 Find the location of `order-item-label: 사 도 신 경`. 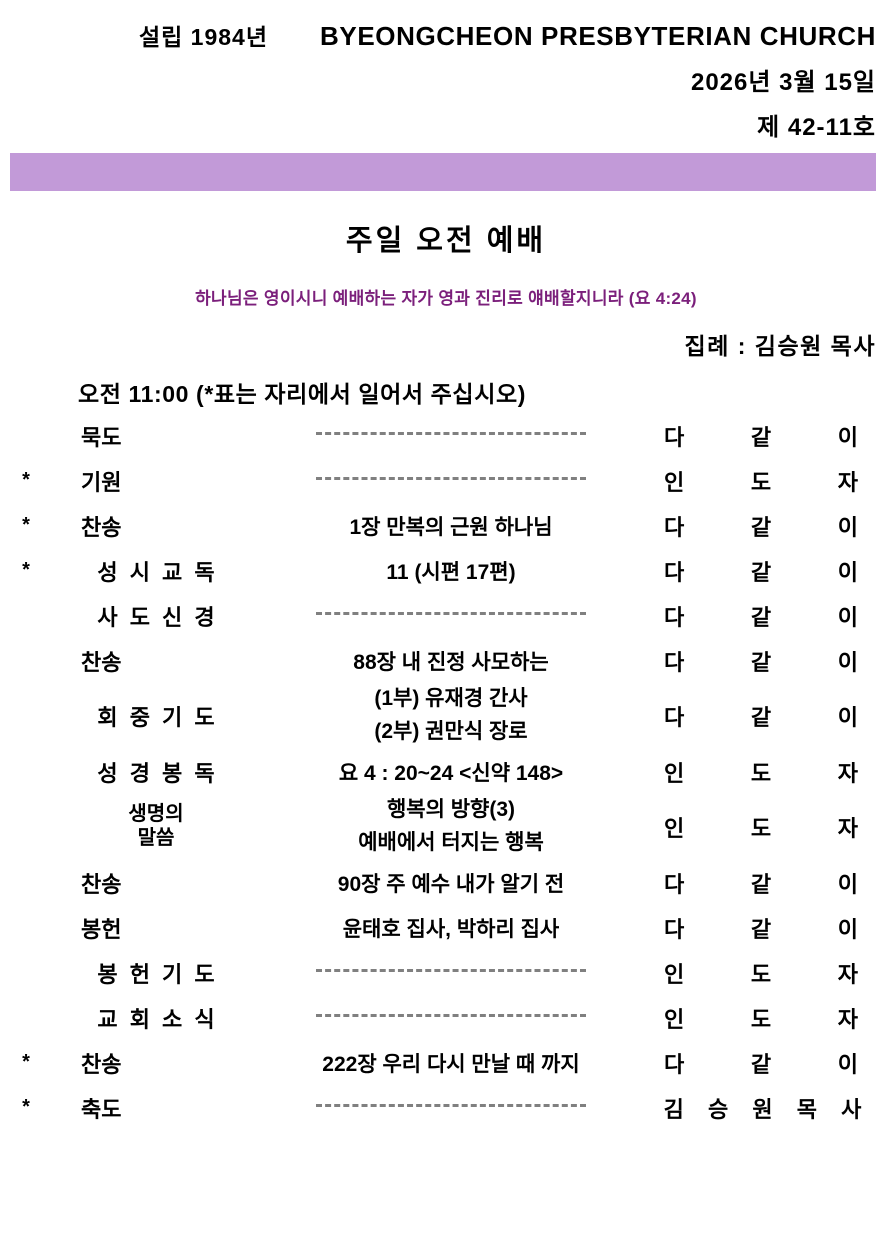

order-item-label: 사 도 신 경 is located at coordinates (156, 615).